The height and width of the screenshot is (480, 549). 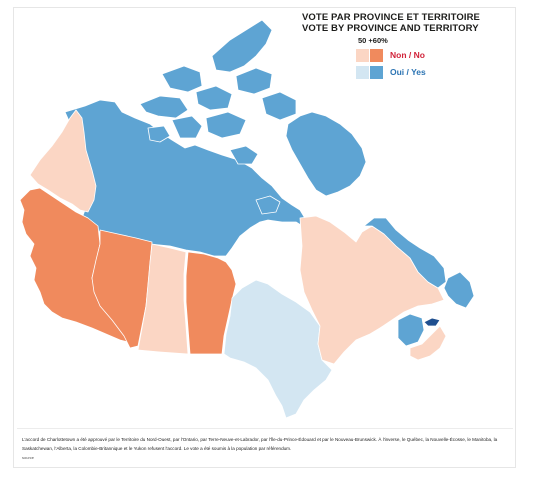 I want to click on southampton-island, so click(x=268, y=205).